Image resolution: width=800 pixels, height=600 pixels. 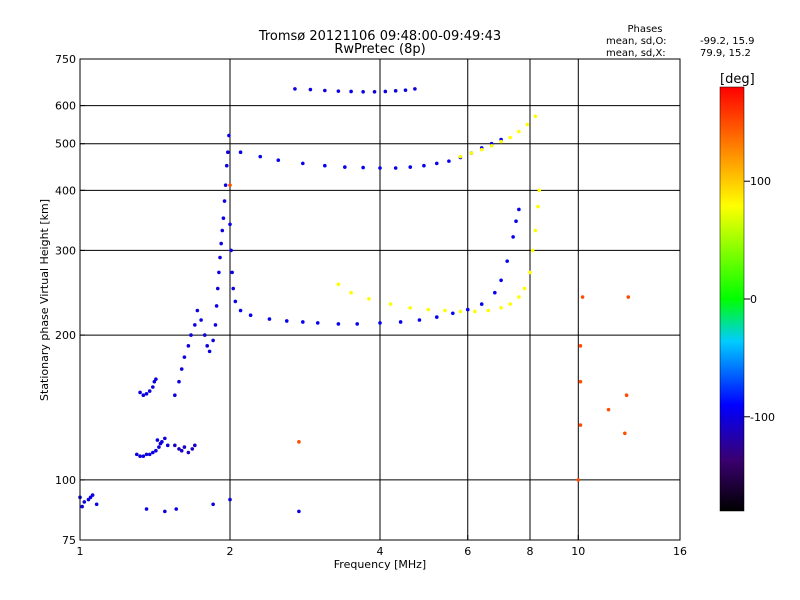 I want to click on colorbar: [deg] 100 0 -100, so click(x=747, y=292).